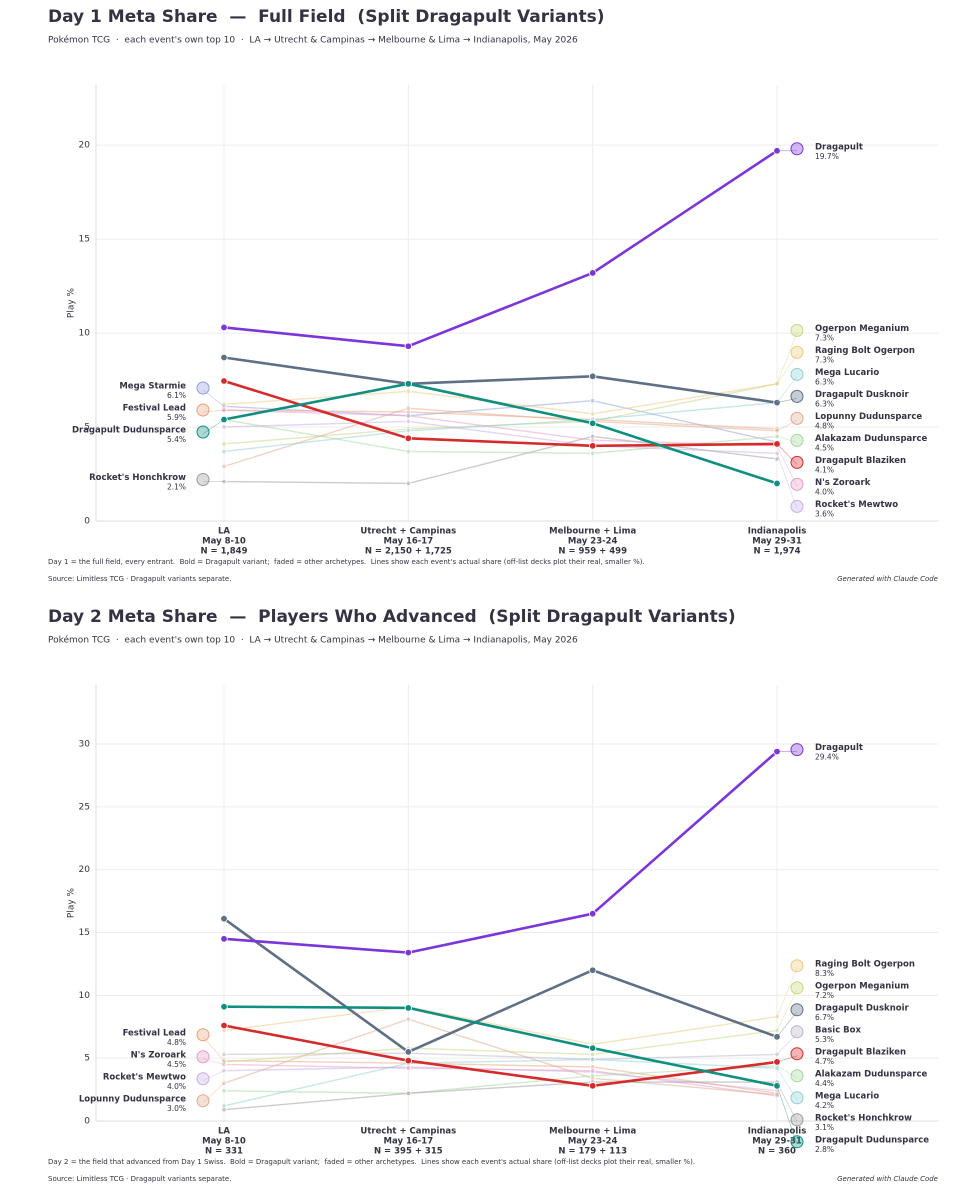  What do you see at coordinates (592, 1152) in the screenshot?
I see `x-tick-size: N = 179 + 113` at bounding box center [592, 1152].